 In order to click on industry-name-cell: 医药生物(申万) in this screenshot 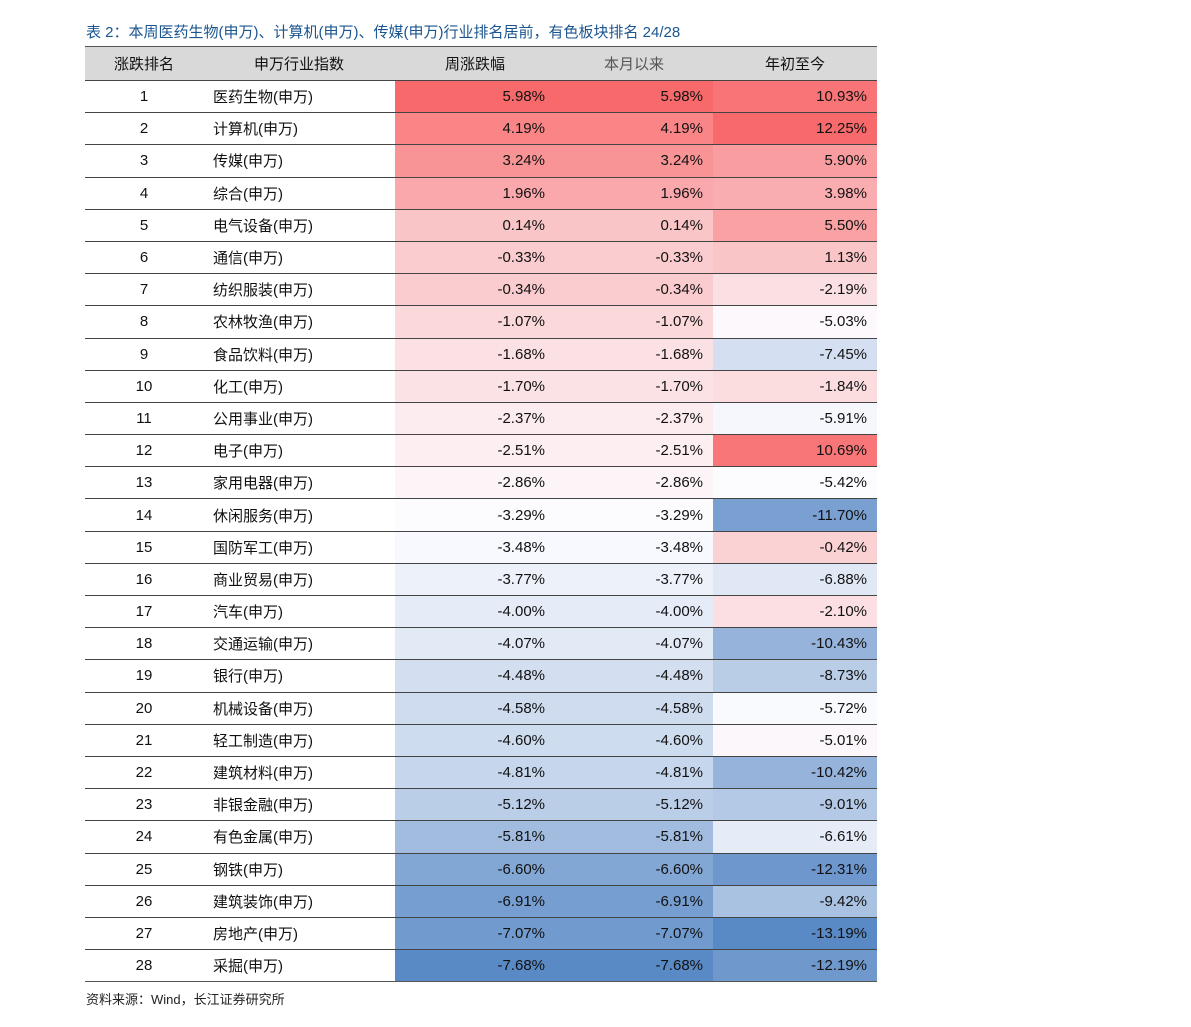, I will do `click(263, 98)`.